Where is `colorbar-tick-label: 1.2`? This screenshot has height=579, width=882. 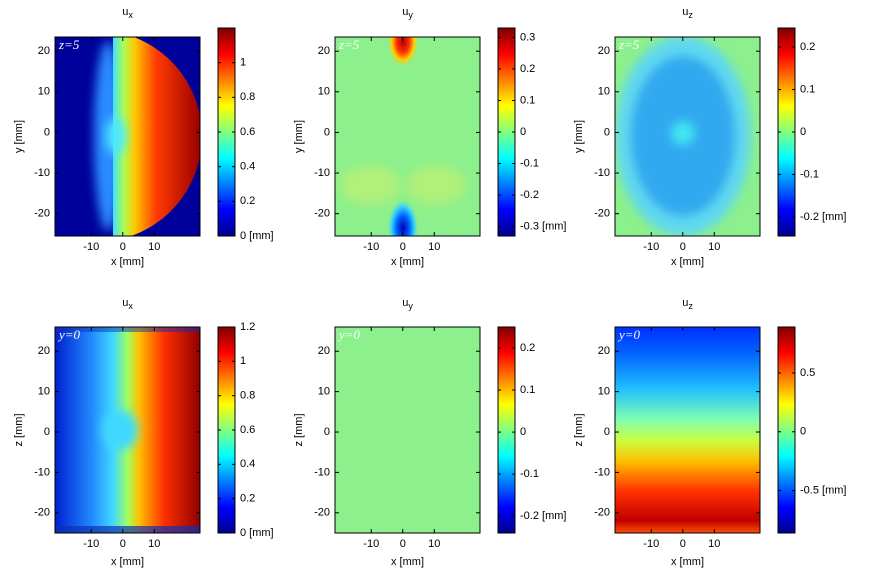 colorbar-tick-label: 1.2 is located at coordinates (247, 327).